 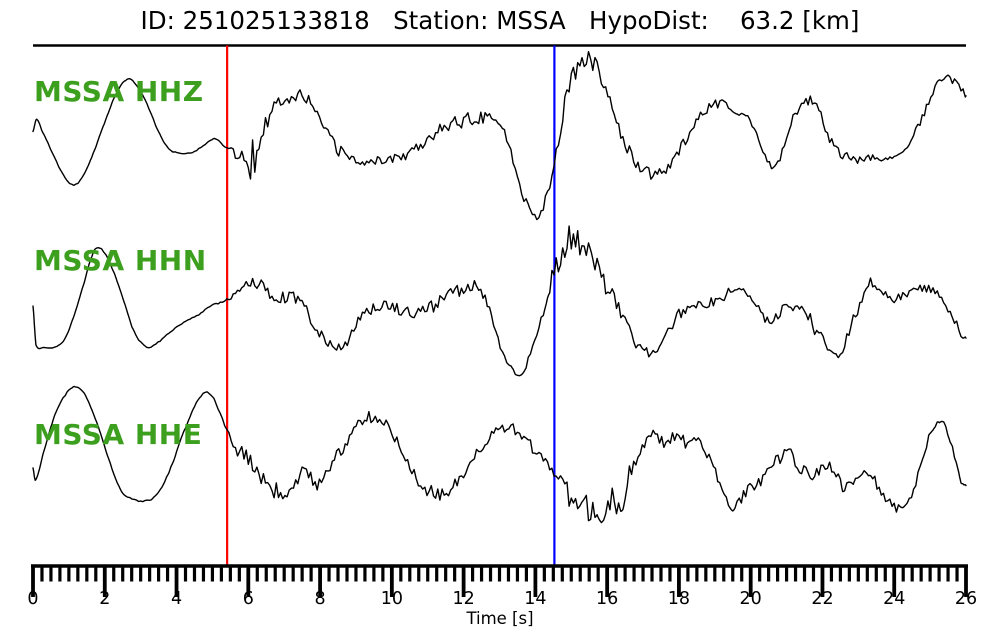 What do you see at coordinates (118, 434) in the screenshot?
I see `trace-label-hhe: MSSA HHE` at bounding box center [118, 434].